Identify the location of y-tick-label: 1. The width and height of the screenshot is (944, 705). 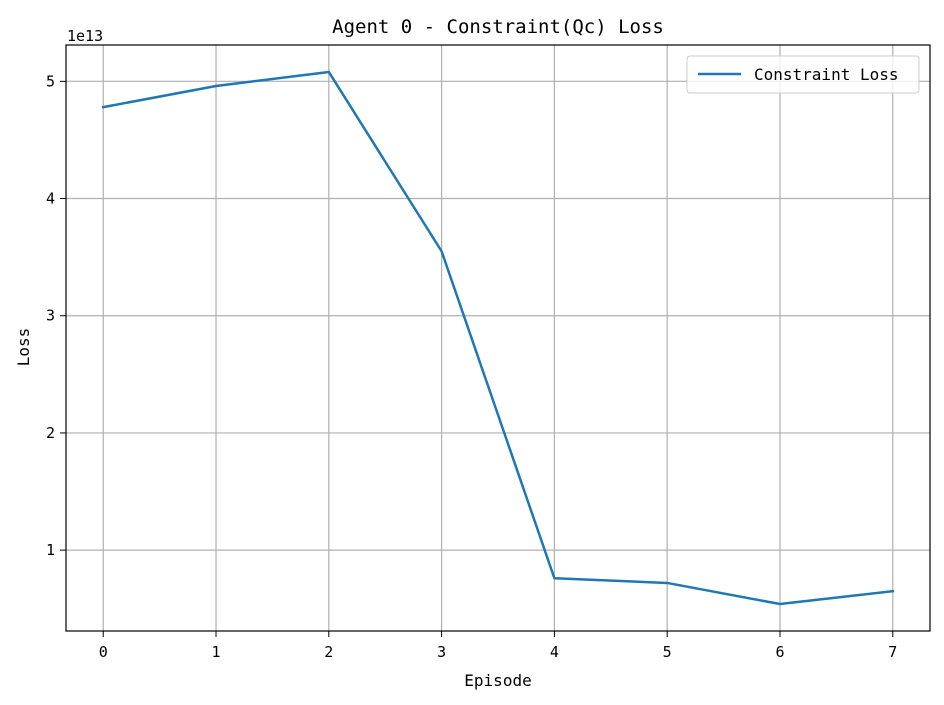
(50, 550).